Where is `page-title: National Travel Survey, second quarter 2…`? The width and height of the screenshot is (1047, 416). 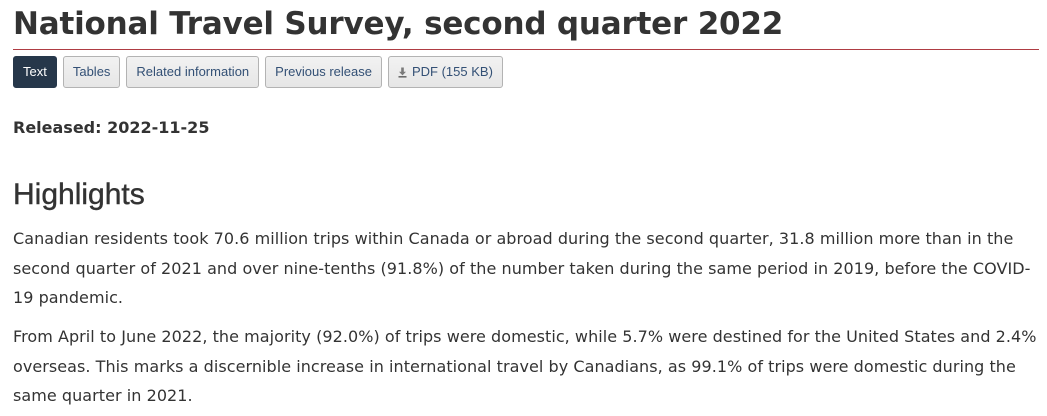 page-title: National Travel Survey, second quarter 2… is located at coordinates (398, 24).